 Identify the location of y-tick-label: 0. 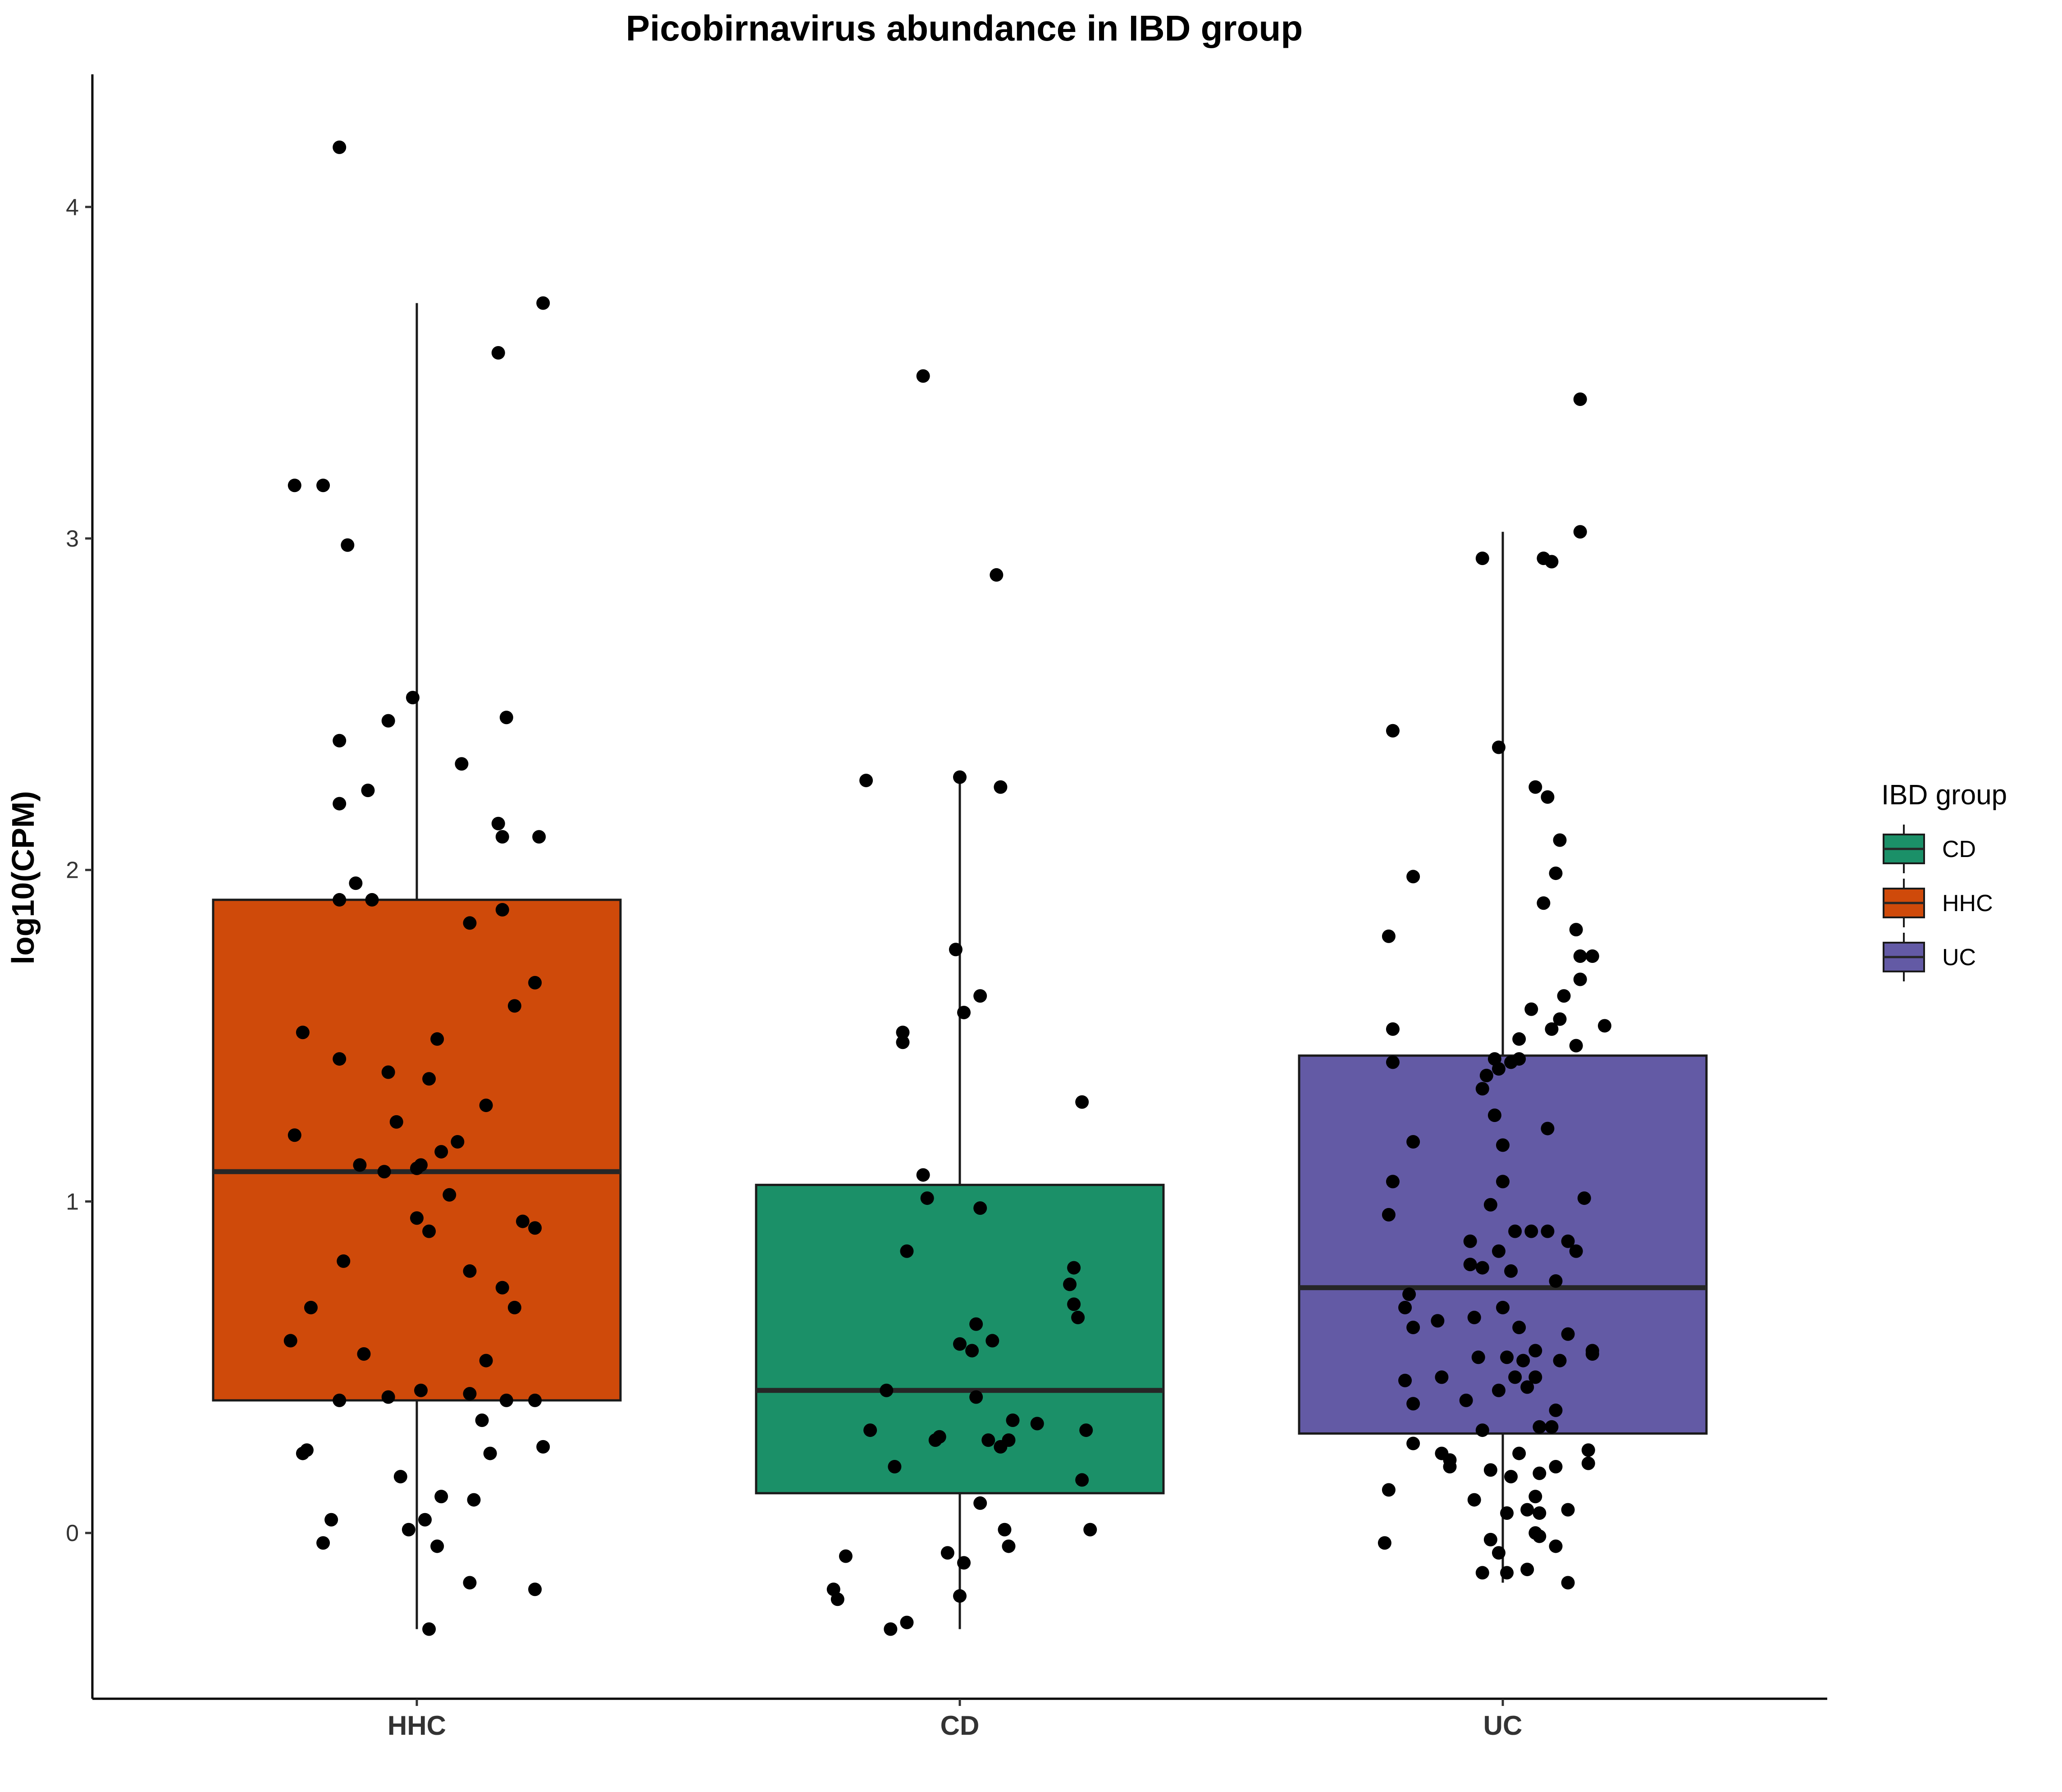
(72, 1533).